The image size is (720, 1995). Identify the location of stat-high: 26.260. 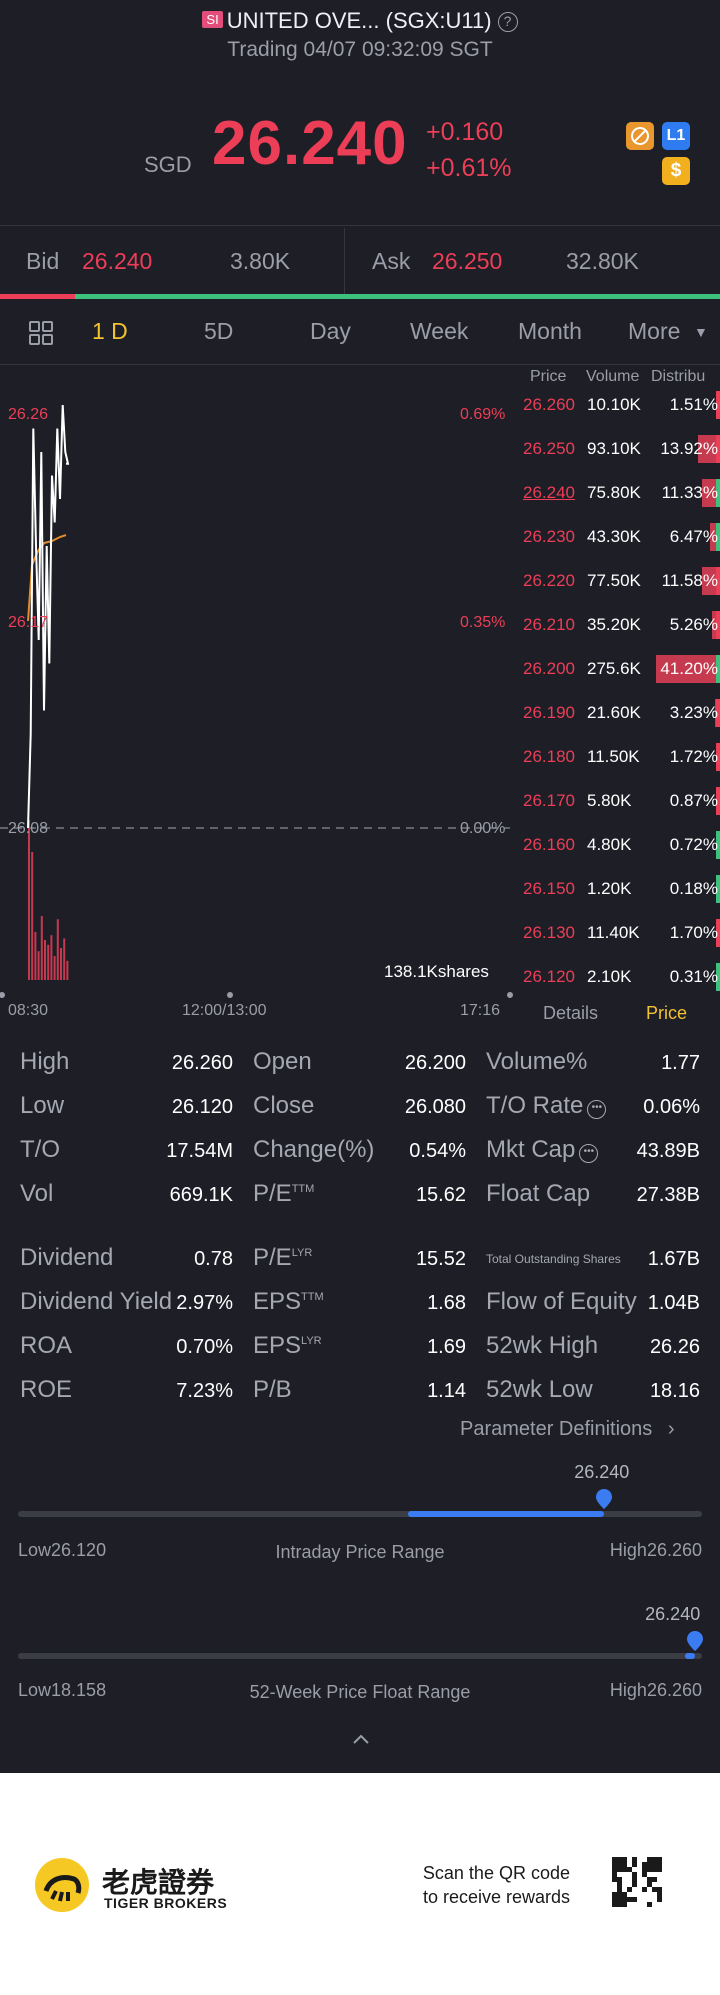
(202, 1063).